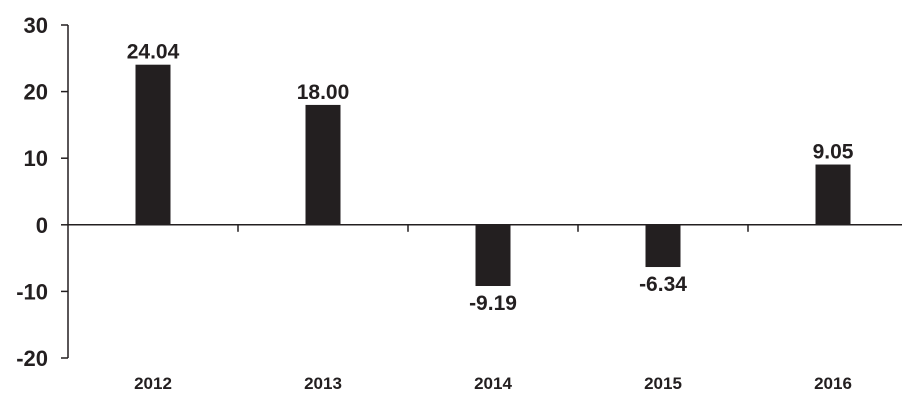  What do you see at coordinates (493, 303) in the screenshot?
I see `data-label: -9.19` at bounding box center [493, 303].